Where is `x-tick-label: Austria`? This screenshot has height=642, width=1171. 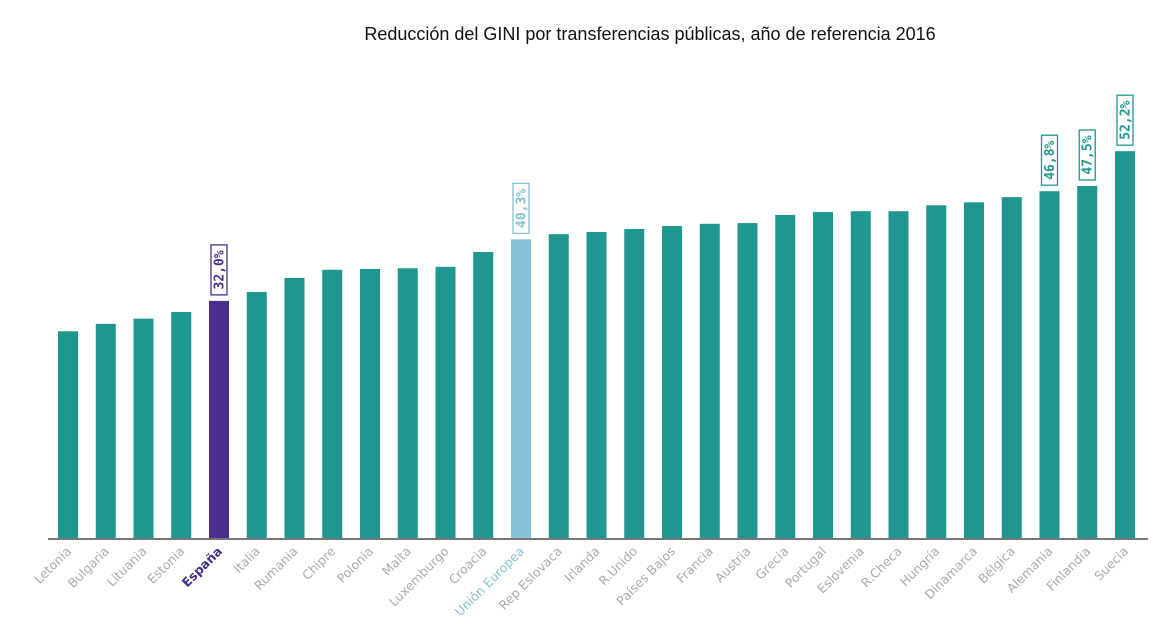 x-tick-label: Austria is located at coordinates (733, 565).